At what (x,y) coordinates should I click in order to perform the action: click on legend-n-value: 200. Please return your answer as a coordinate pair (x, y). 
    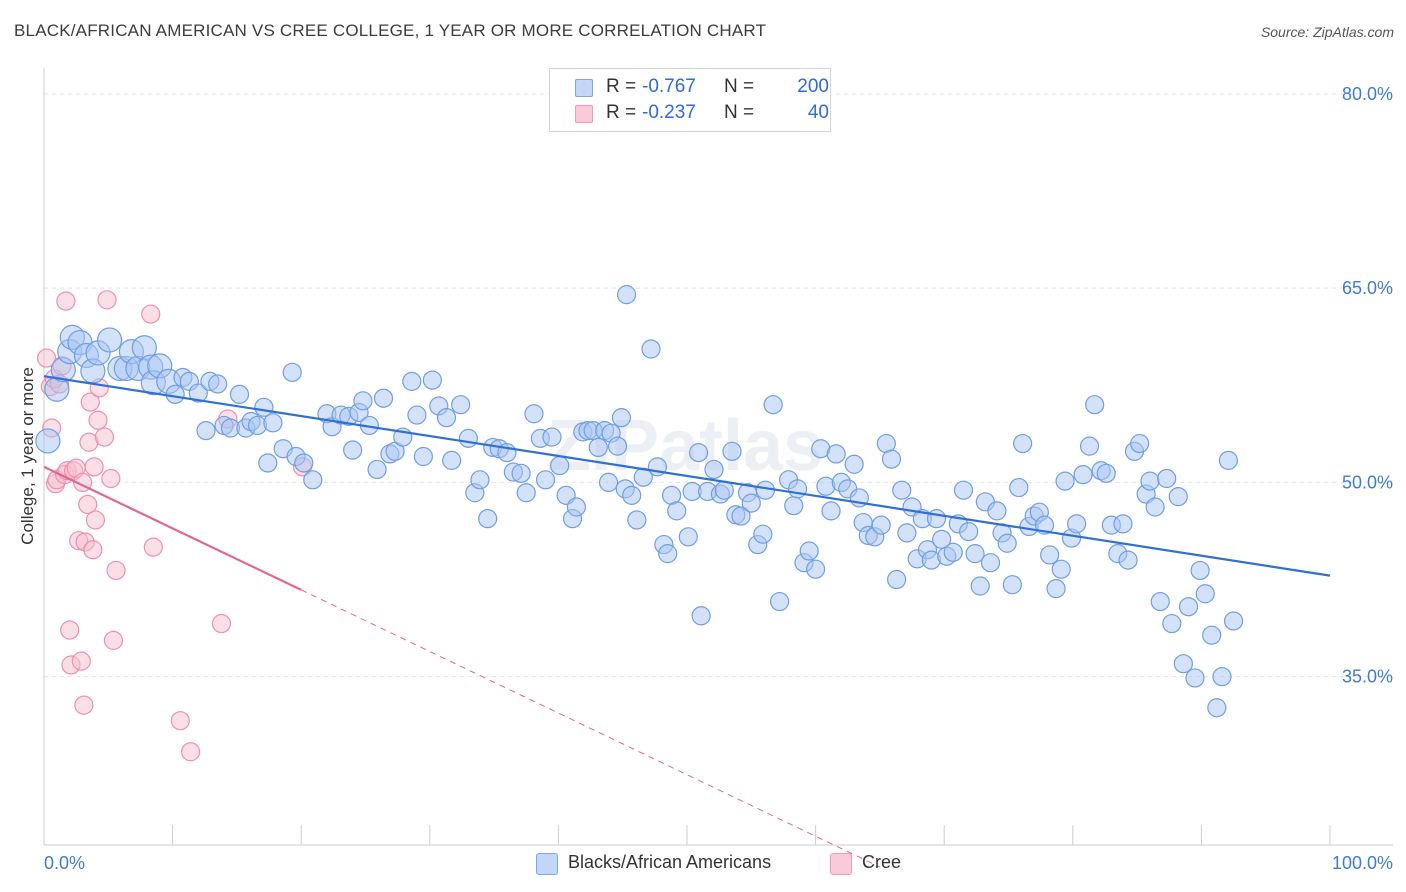
    Looking at the image, I should click on (813, 86).